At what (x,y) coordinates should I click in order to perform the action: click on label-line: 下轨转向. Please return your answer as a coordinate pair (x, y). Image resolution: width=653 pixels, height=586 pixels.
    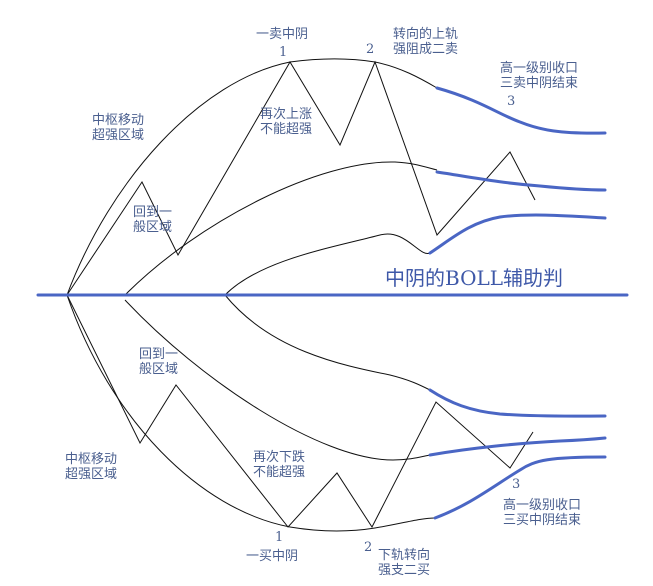
    Looking at the image, I should click on (404, 555).